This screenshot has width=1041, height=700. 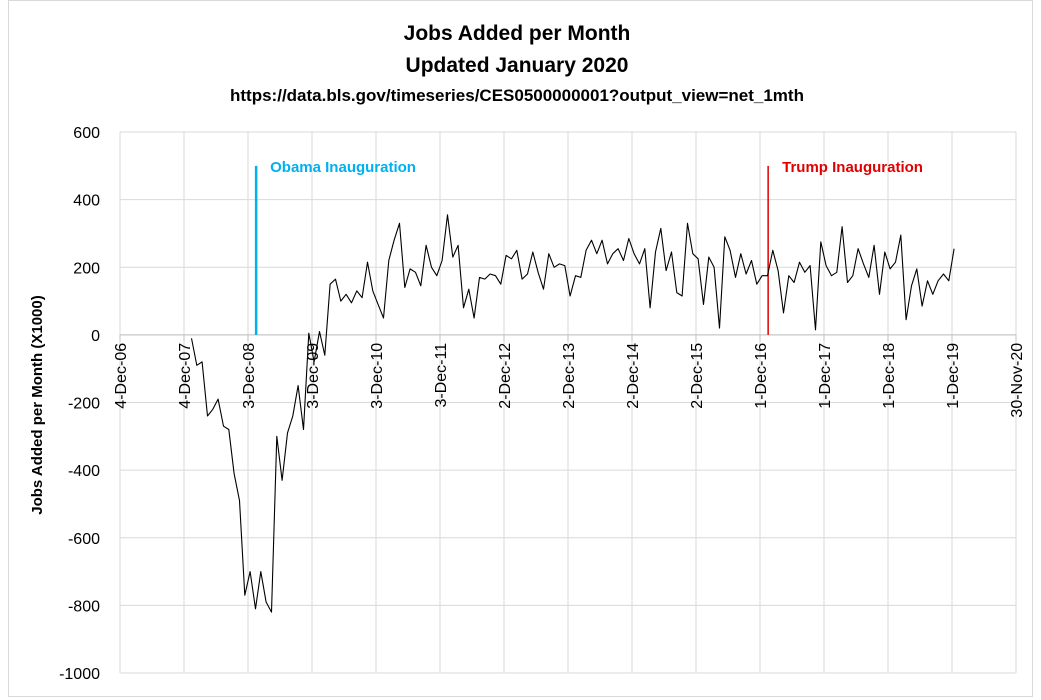 I want to click on x-tick-label: 1-Dec-16, so click(x=761, y=376).